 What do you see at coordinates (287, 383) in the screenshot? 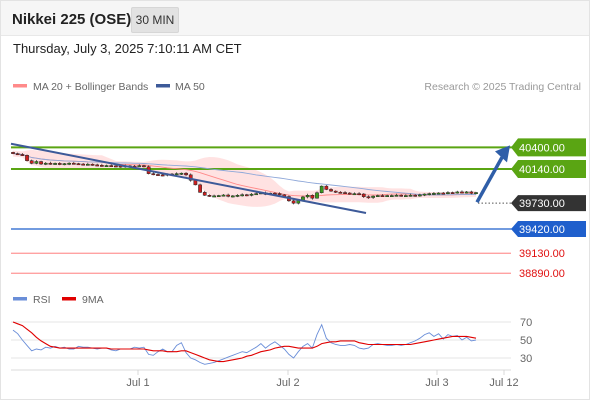
I see `time-tick-label: Jul 2` at bounding box center [287, 383].